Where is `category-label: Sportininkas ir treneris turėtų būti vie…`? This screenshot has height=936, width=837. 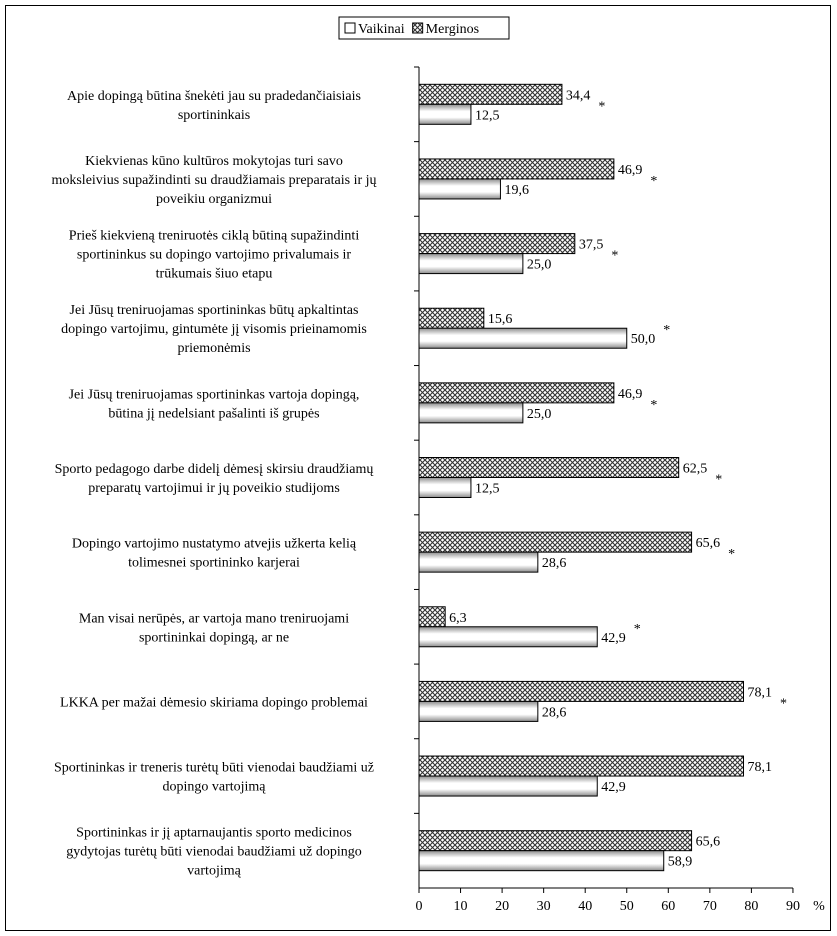
category-label: Sportininkas ir treneris turėtų būti vie… is located at coordinates (214, 778).